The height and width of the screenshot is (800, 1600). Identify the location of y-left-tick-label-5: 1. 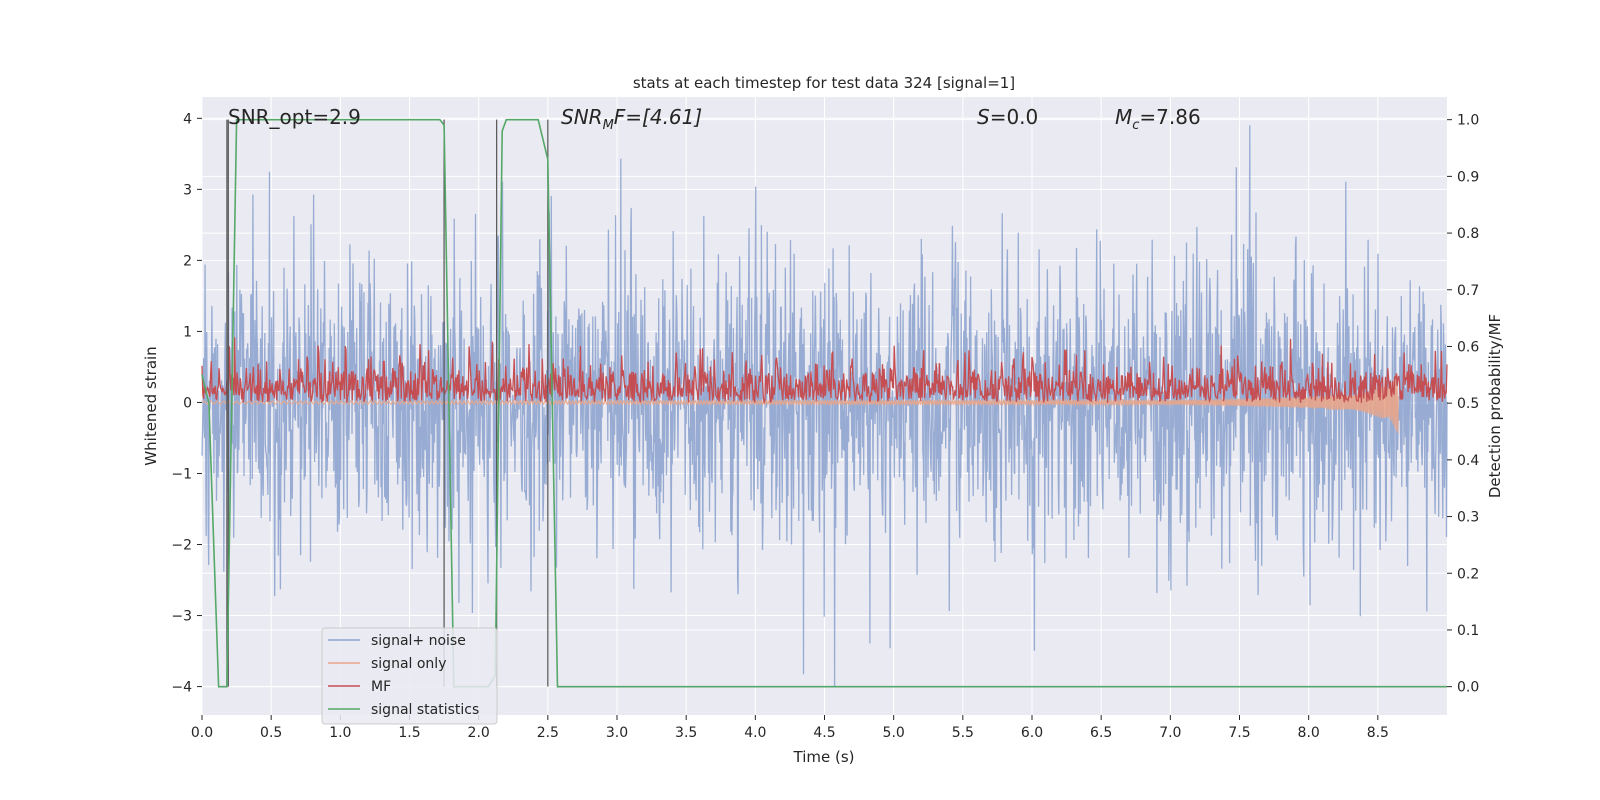
(187, 332).